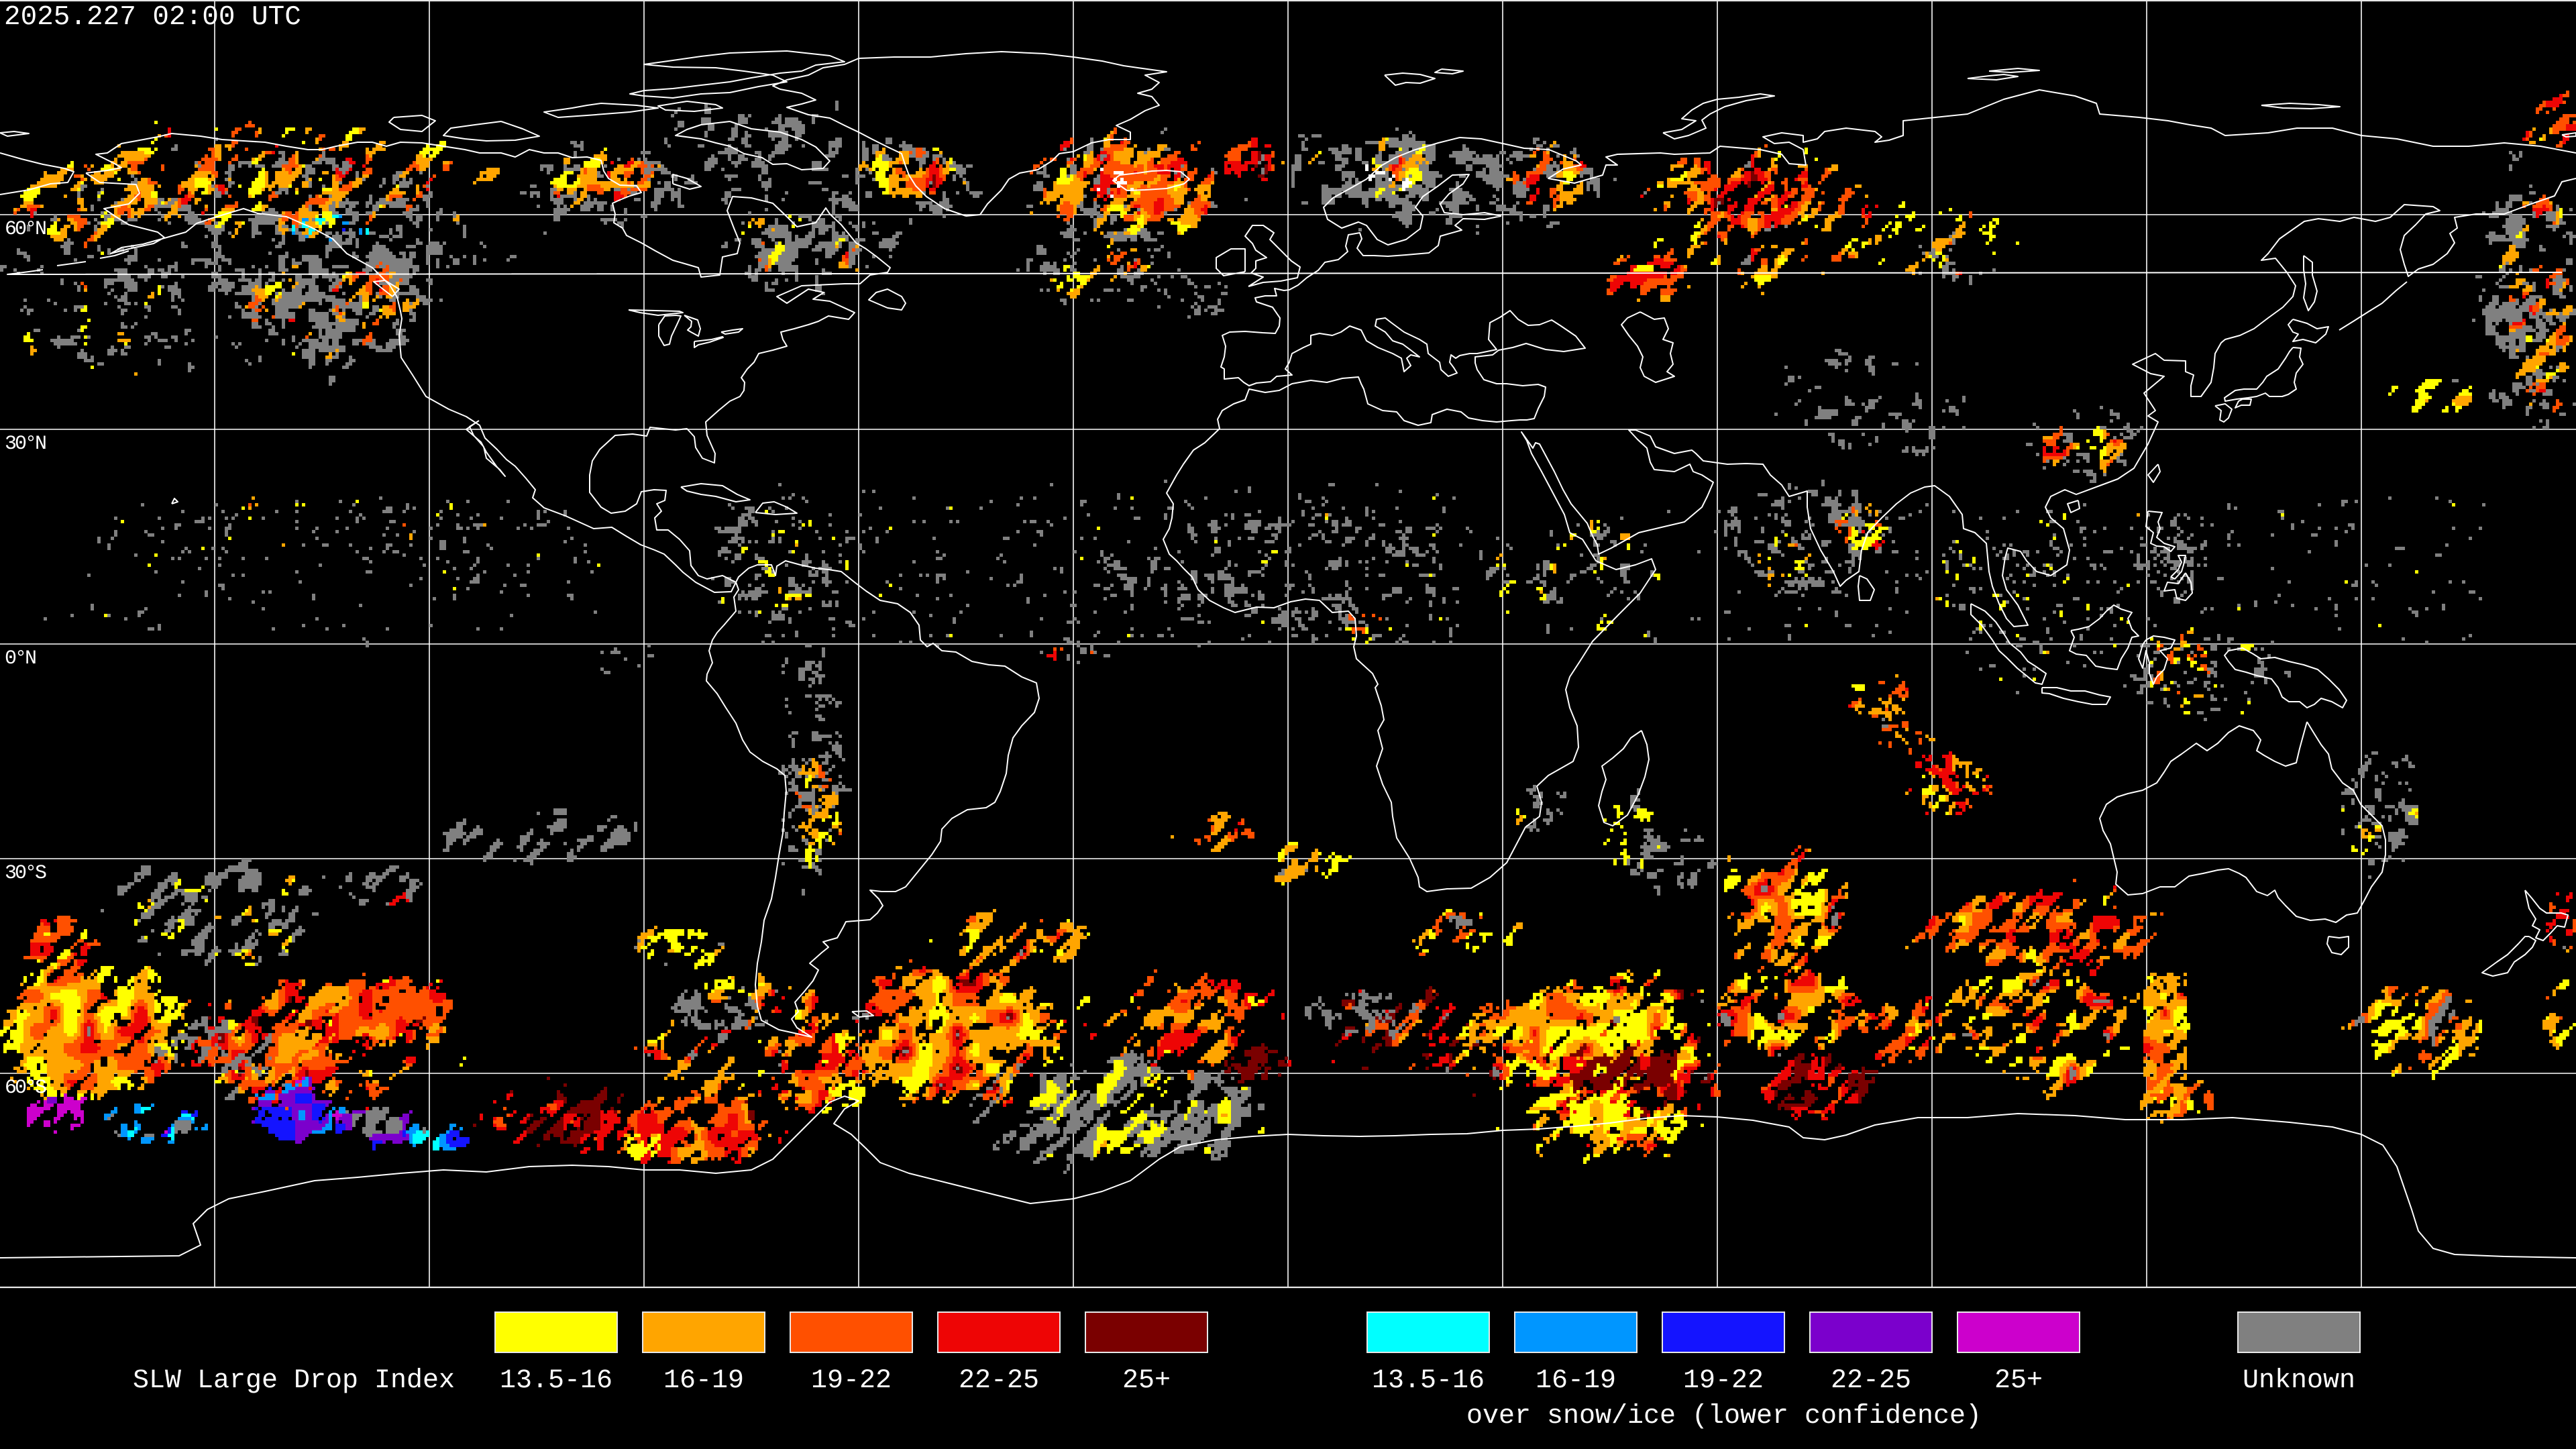 The image size is (2576, 1449). I want to click on svg-text: 60°S, so click(25, 1088).